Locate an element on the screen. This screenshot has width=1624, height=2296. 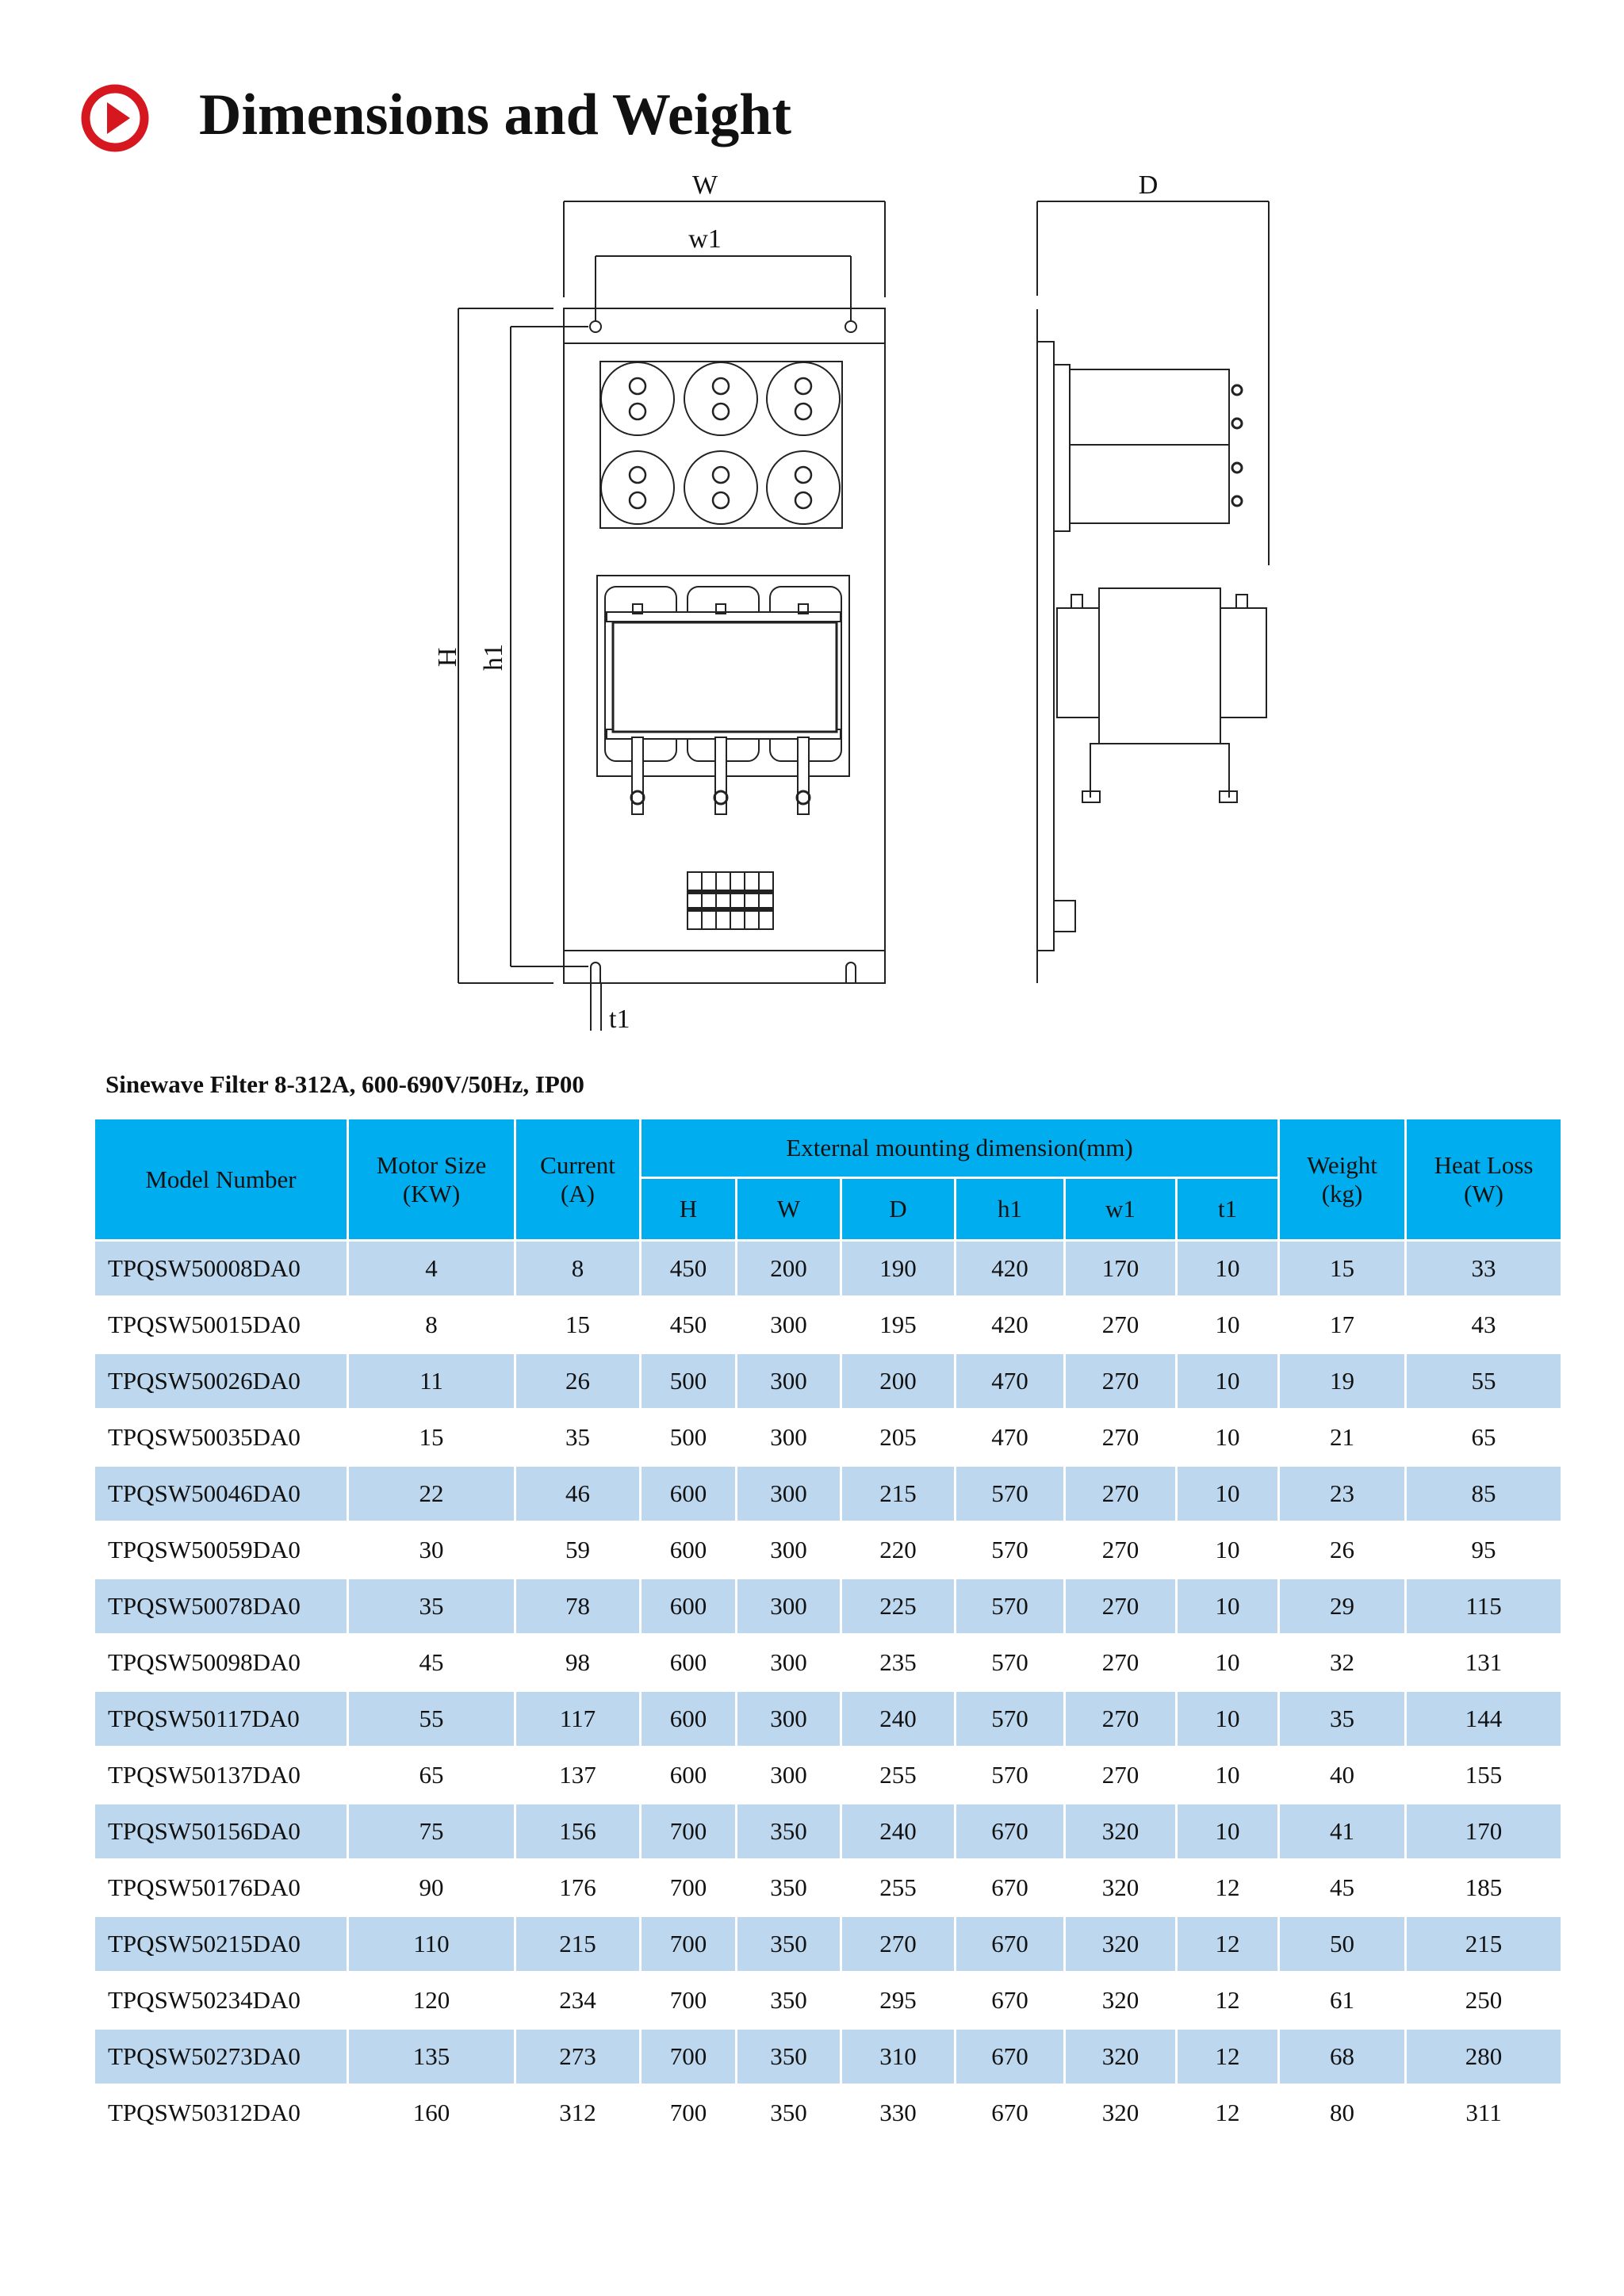
table-cell: 273 is located at coordinates (578, 2056).